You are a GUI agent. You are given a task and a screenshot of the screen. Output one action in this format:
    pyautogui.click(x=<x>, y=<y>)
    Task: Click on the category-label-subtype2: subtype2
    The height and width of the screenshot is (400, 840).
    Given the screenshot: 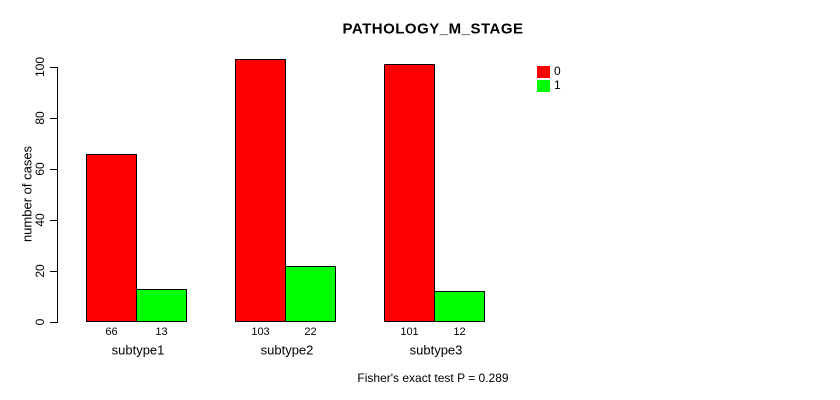 What is the action you would take?
    pyautogui.click(x=287, y=350)
    